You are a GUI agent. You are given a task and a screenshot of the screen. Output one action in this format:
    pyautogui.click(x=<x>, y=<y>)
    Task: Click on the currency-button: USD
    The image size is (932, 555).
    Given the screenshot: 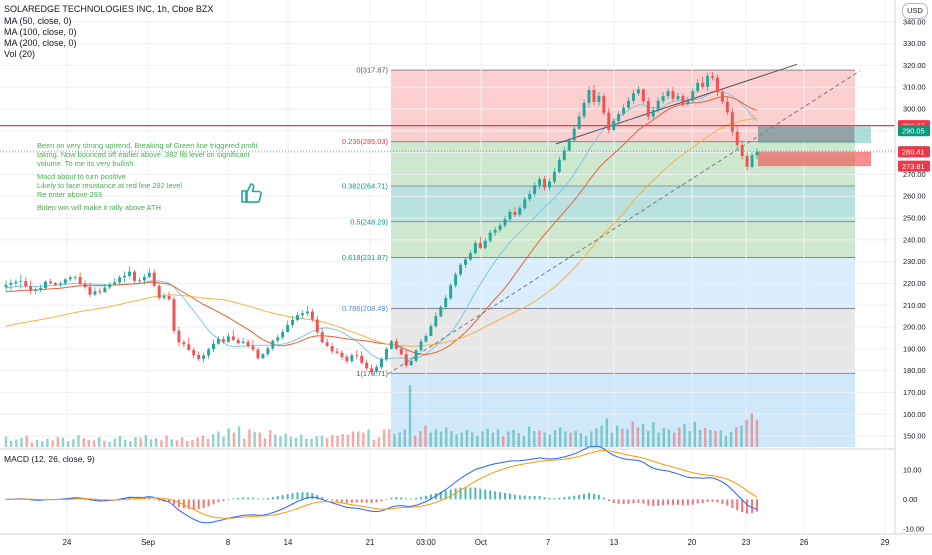 What is the action you would take?
    pyautogui.click(x=915, y=11)
    